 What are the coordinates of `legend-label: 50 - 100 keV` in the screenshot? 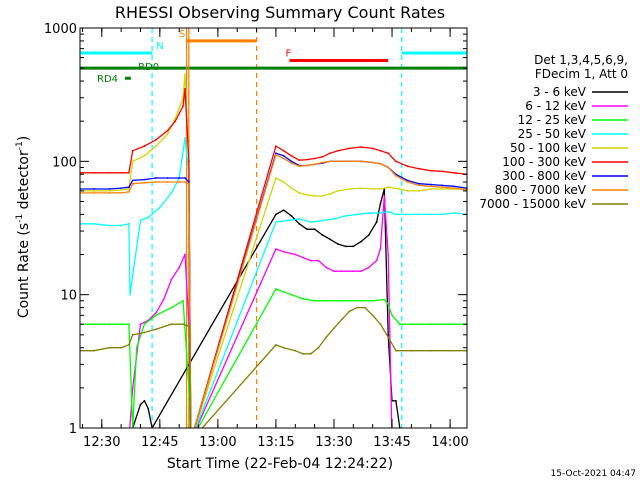 It's located at (548, 148).